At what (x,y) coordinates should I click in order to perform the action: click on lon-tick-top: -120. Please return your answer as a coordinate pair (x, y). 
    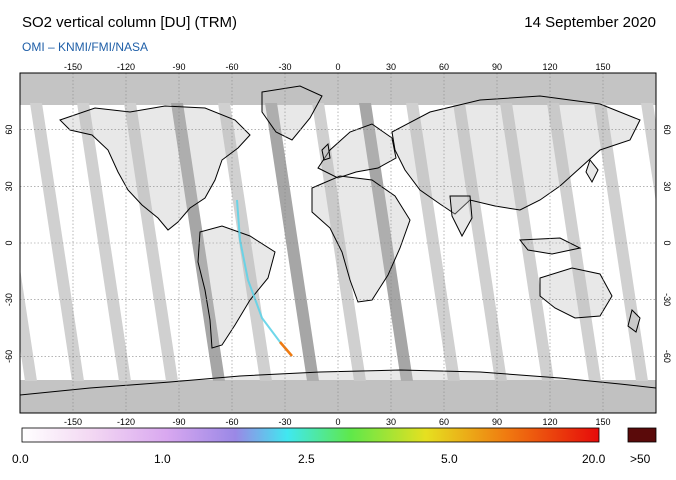
    Looking at the image, I should click on (126, 67).